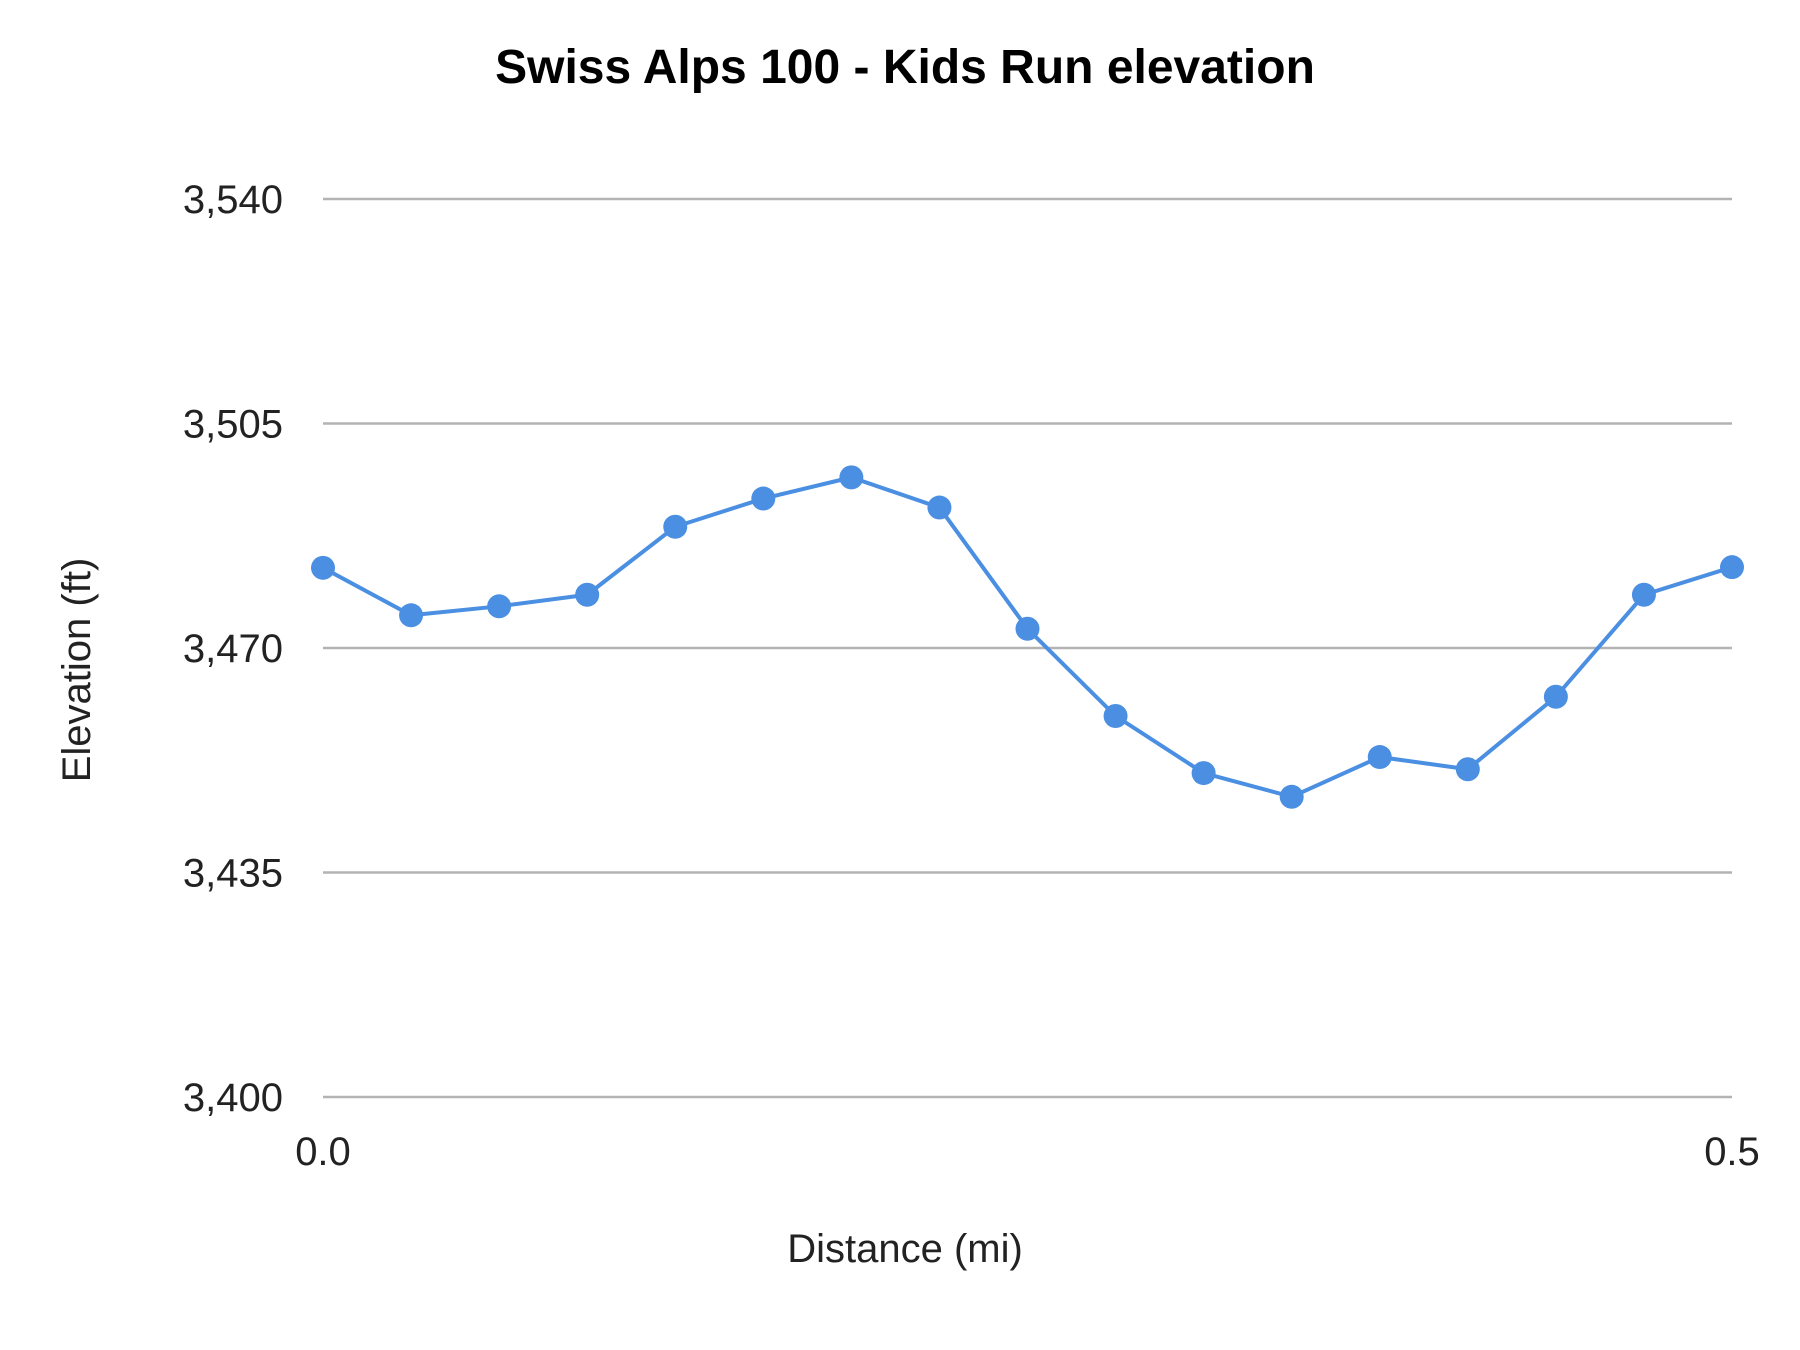 The image size is (1800, 1350). Describe the element at coordinates (1027, 1152) in the screenshot. I see `x-axis-ticks: 0.0 0.5` at that location.